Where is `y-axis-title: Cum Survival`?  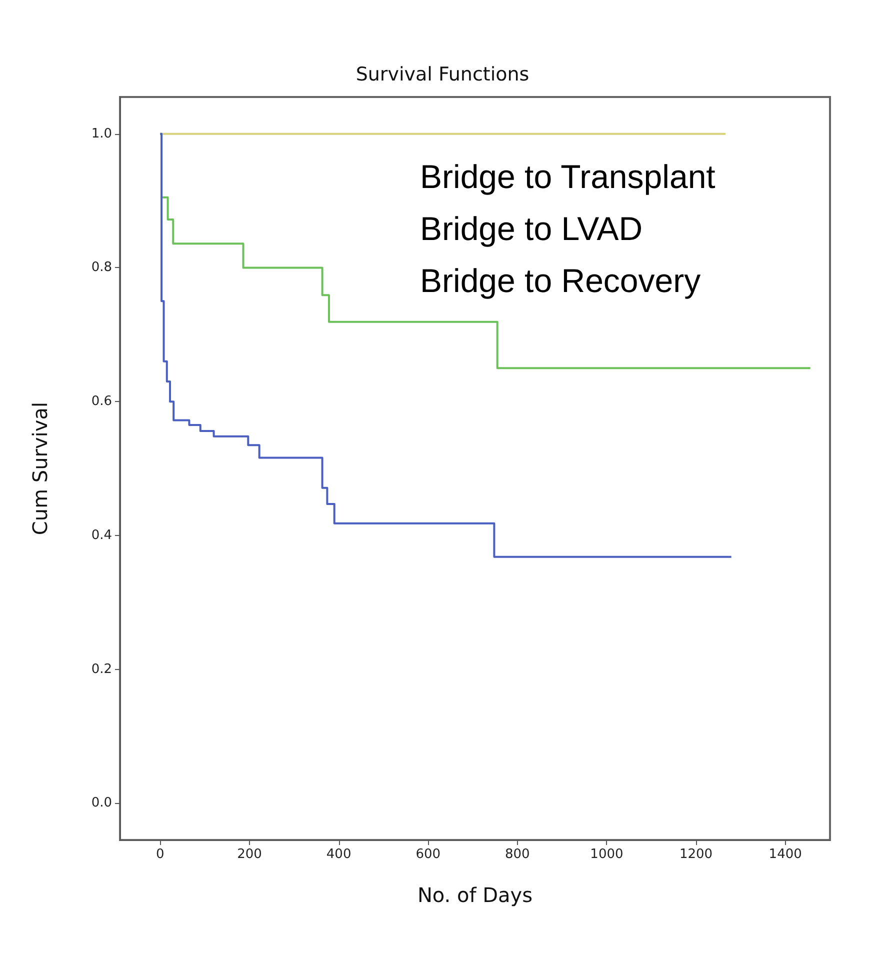 y-axis-title: Cum Survival is located at coordinates (40, 469).